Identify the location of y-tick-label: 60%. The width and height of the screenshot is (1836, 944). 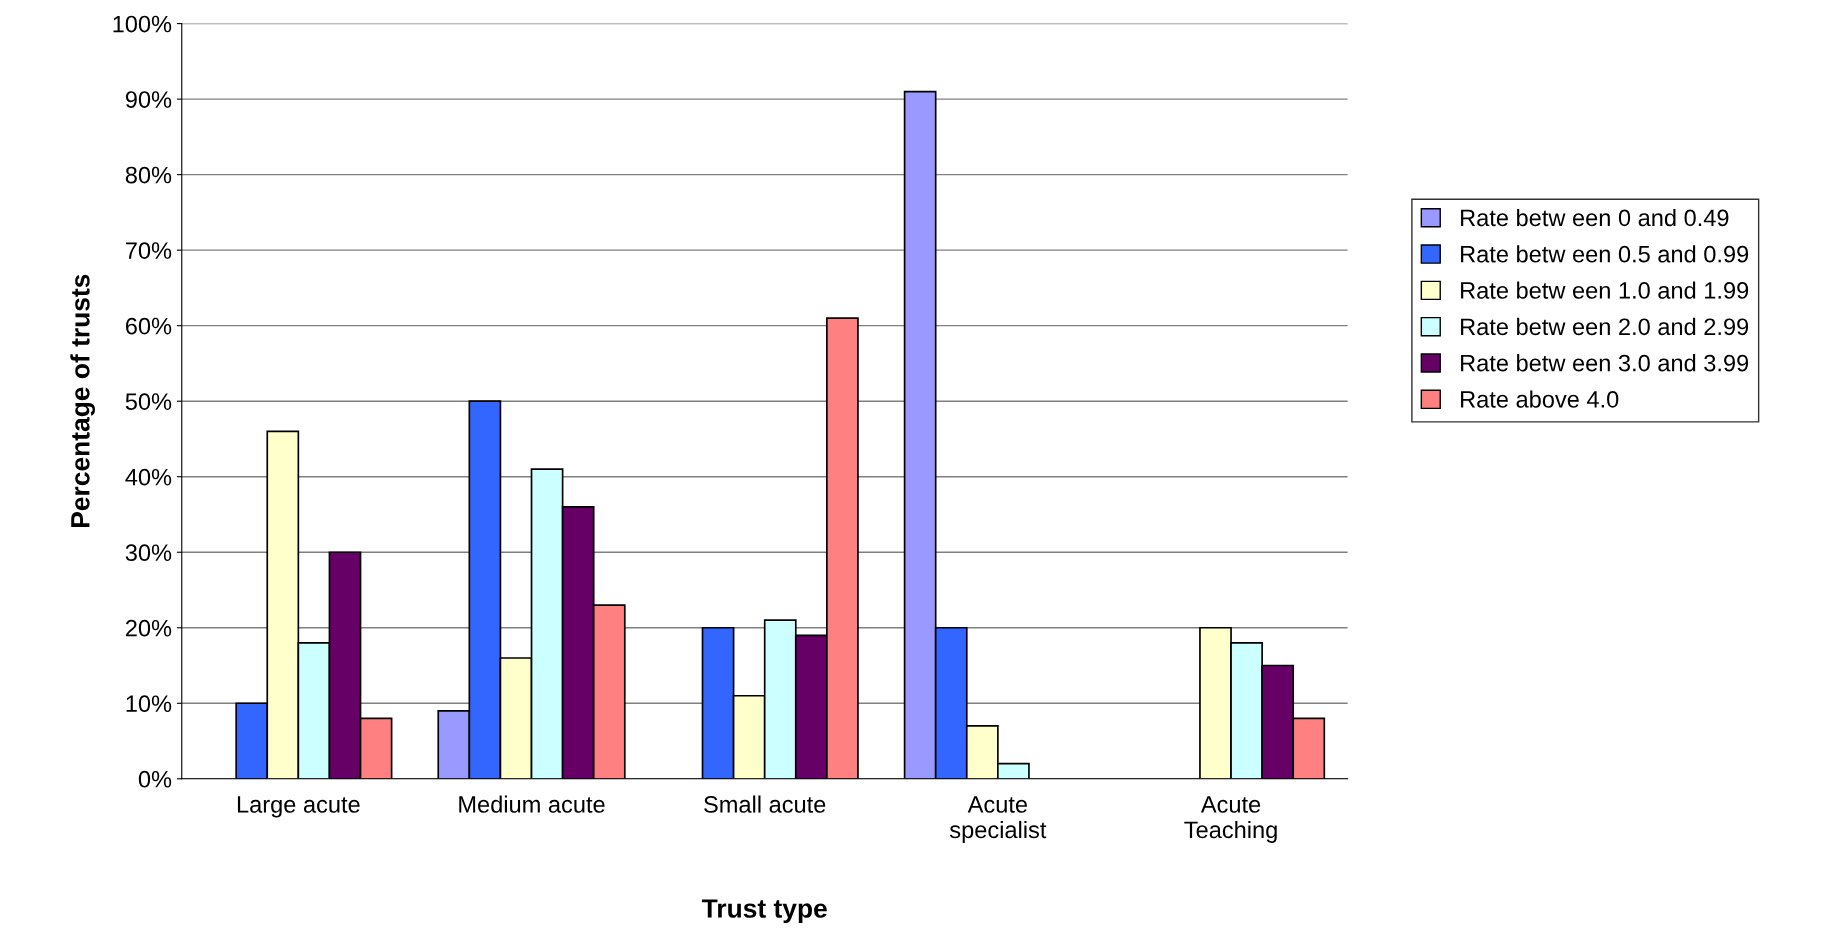
(148, 326).